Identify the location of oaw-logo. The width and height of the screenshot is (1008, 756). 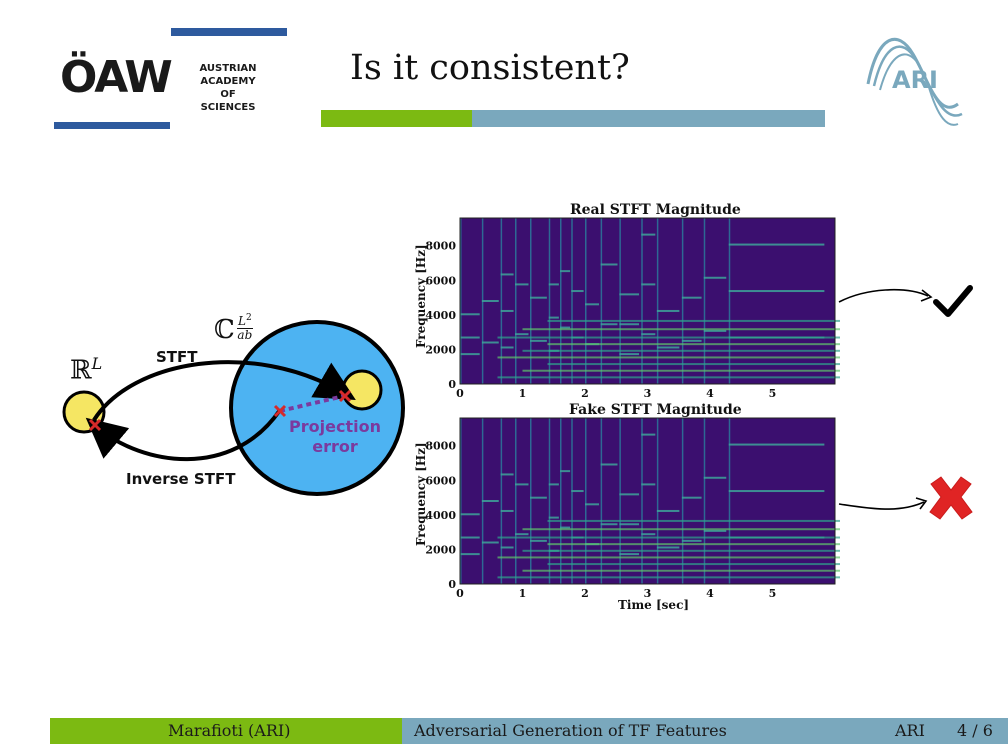
(170, 79).